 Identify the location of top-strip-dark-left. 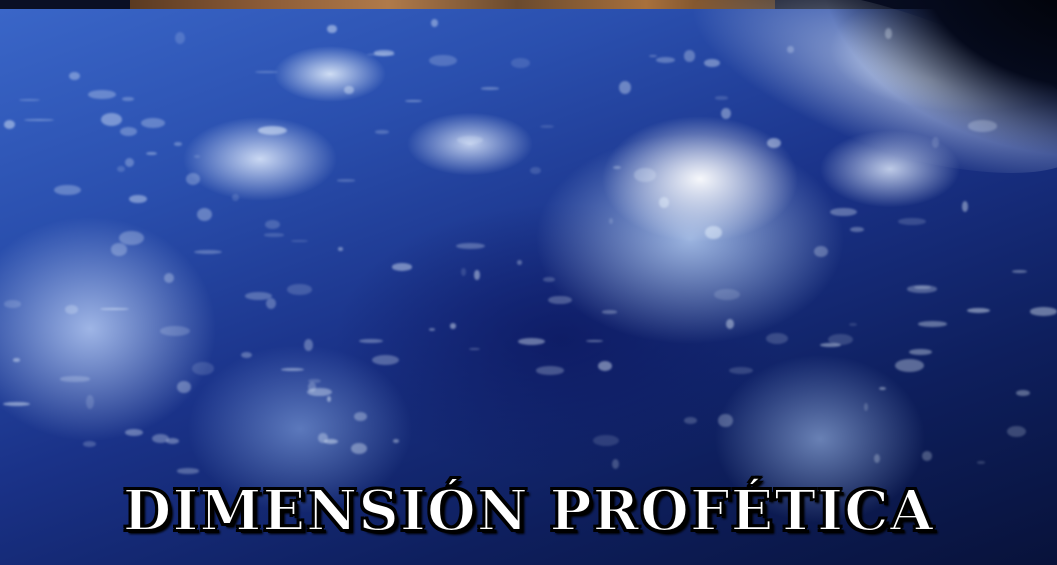
(65, 4).